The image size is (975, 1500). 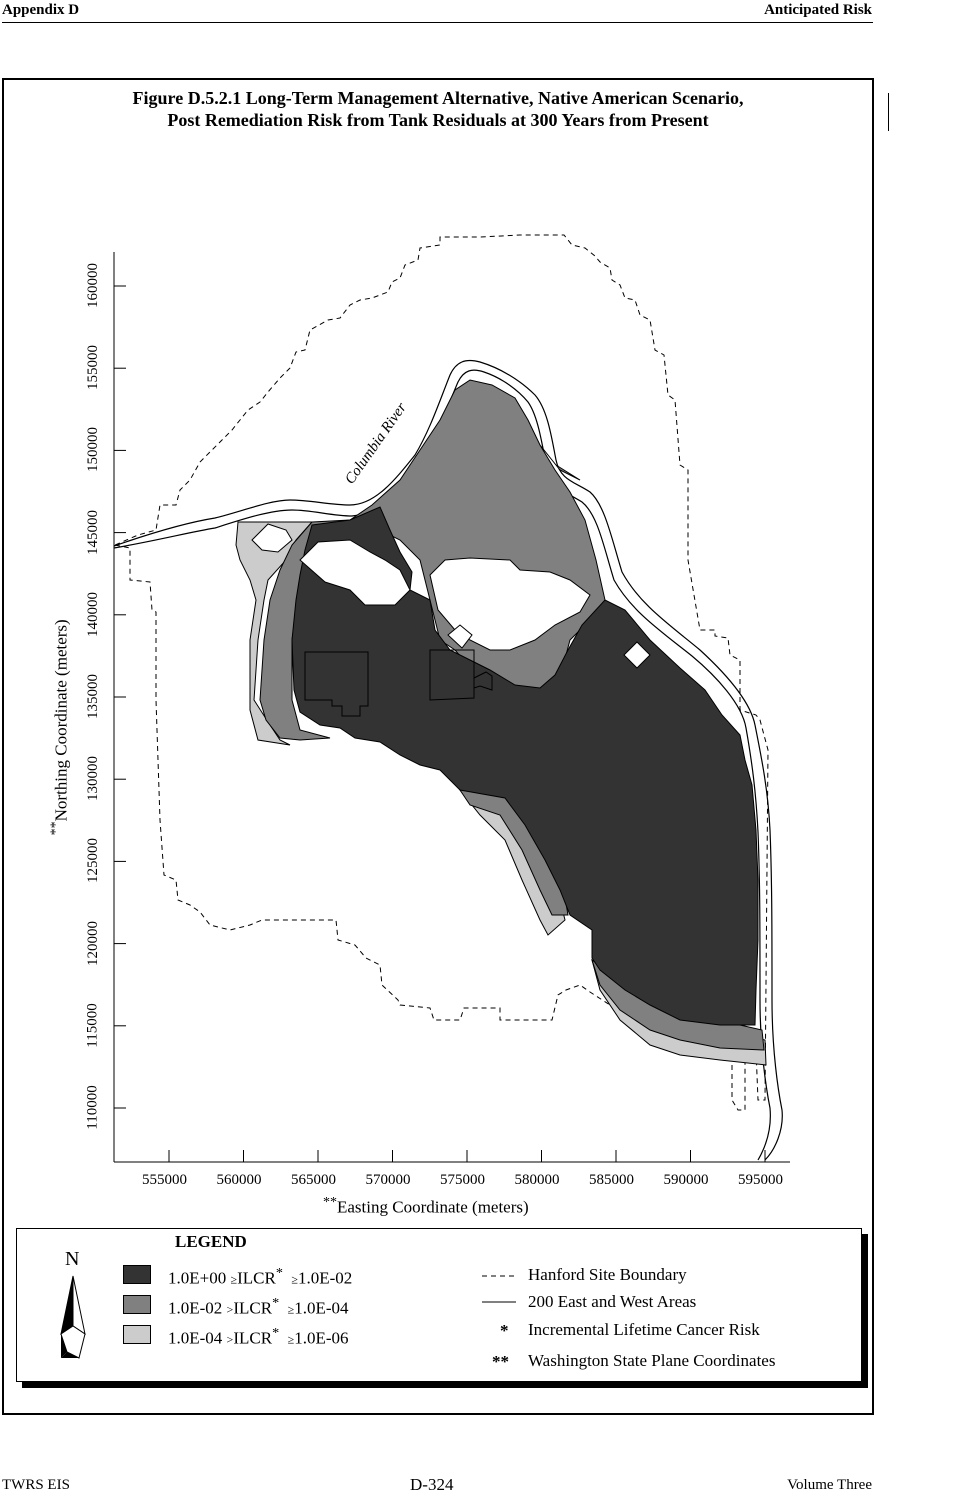 I want to click on y-tick-label: 125000, so click(x=93, y=861).